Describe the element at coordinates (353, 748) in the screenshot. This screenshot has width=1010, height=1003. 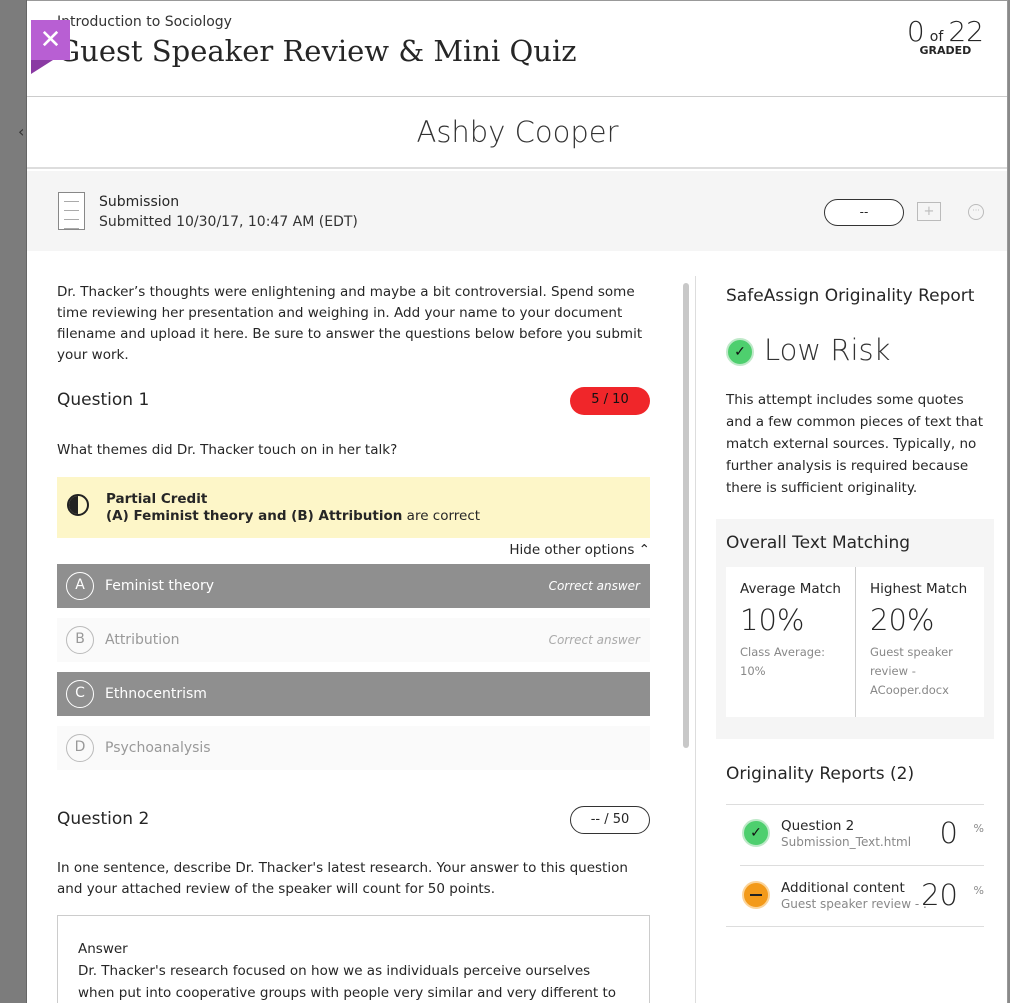
I see `option-d: D Psychoanalysis` at that location.